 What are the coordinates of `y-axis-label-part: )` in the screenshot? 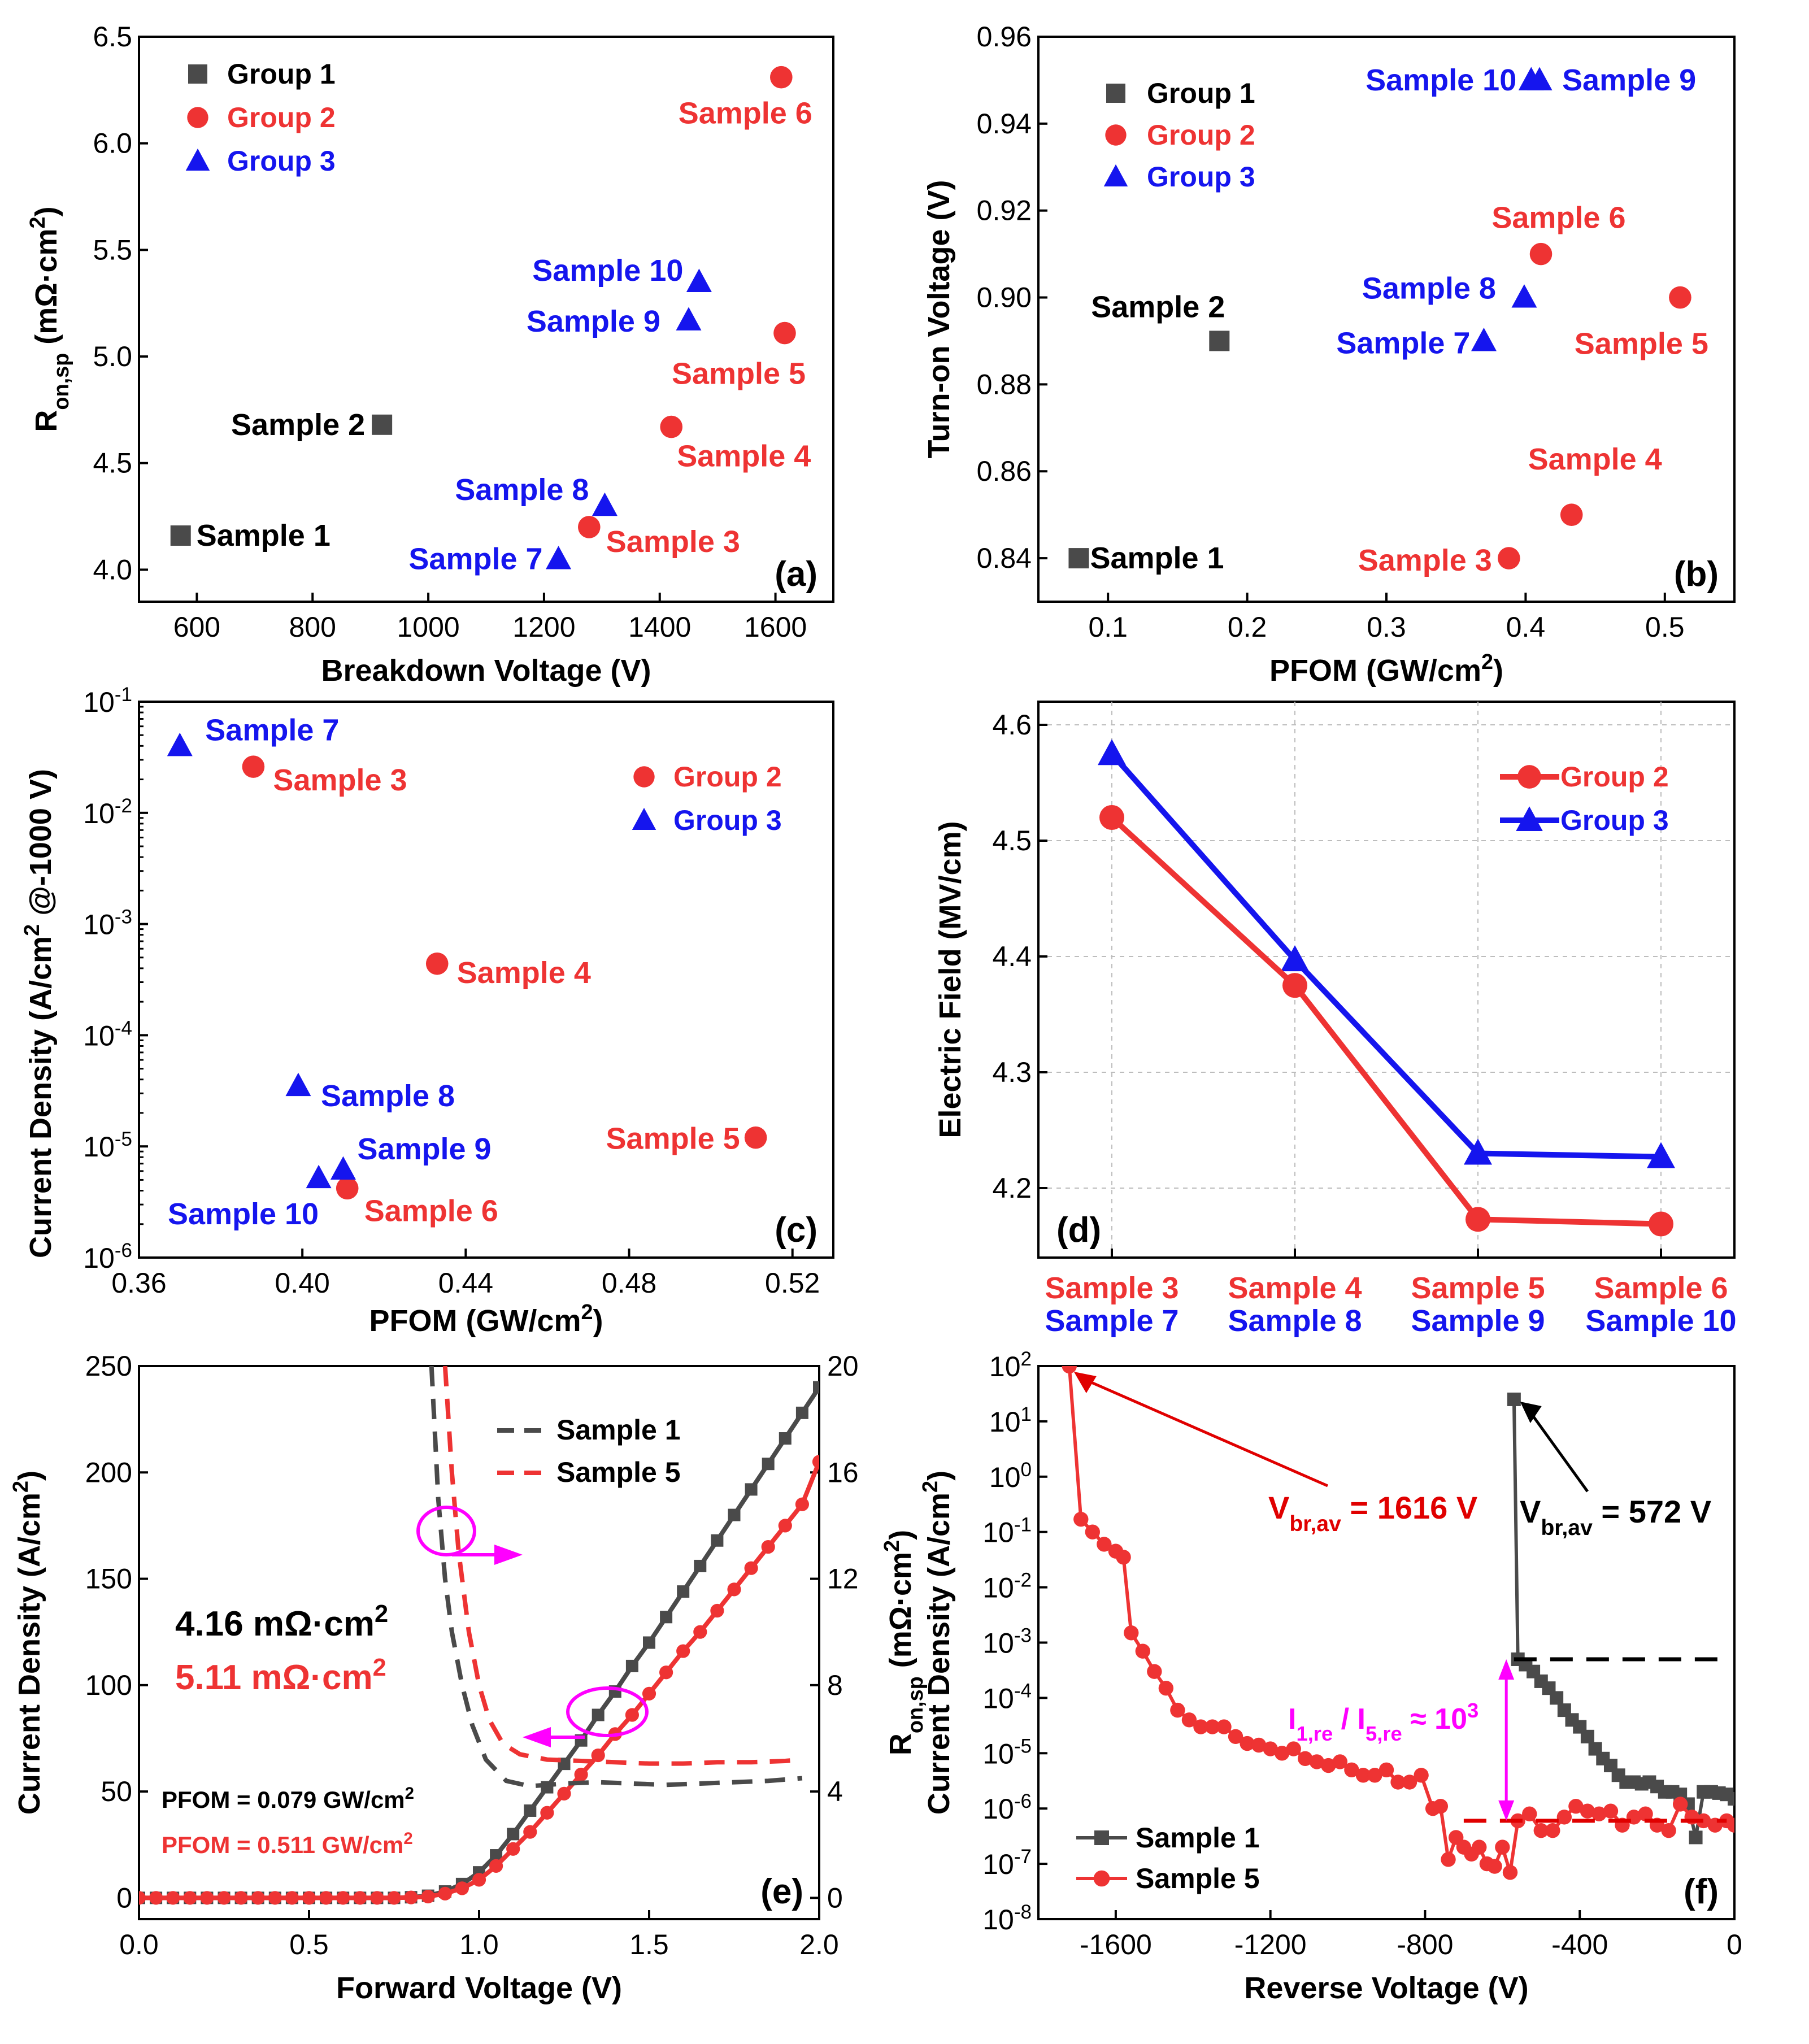 It's located at (939, 1476).